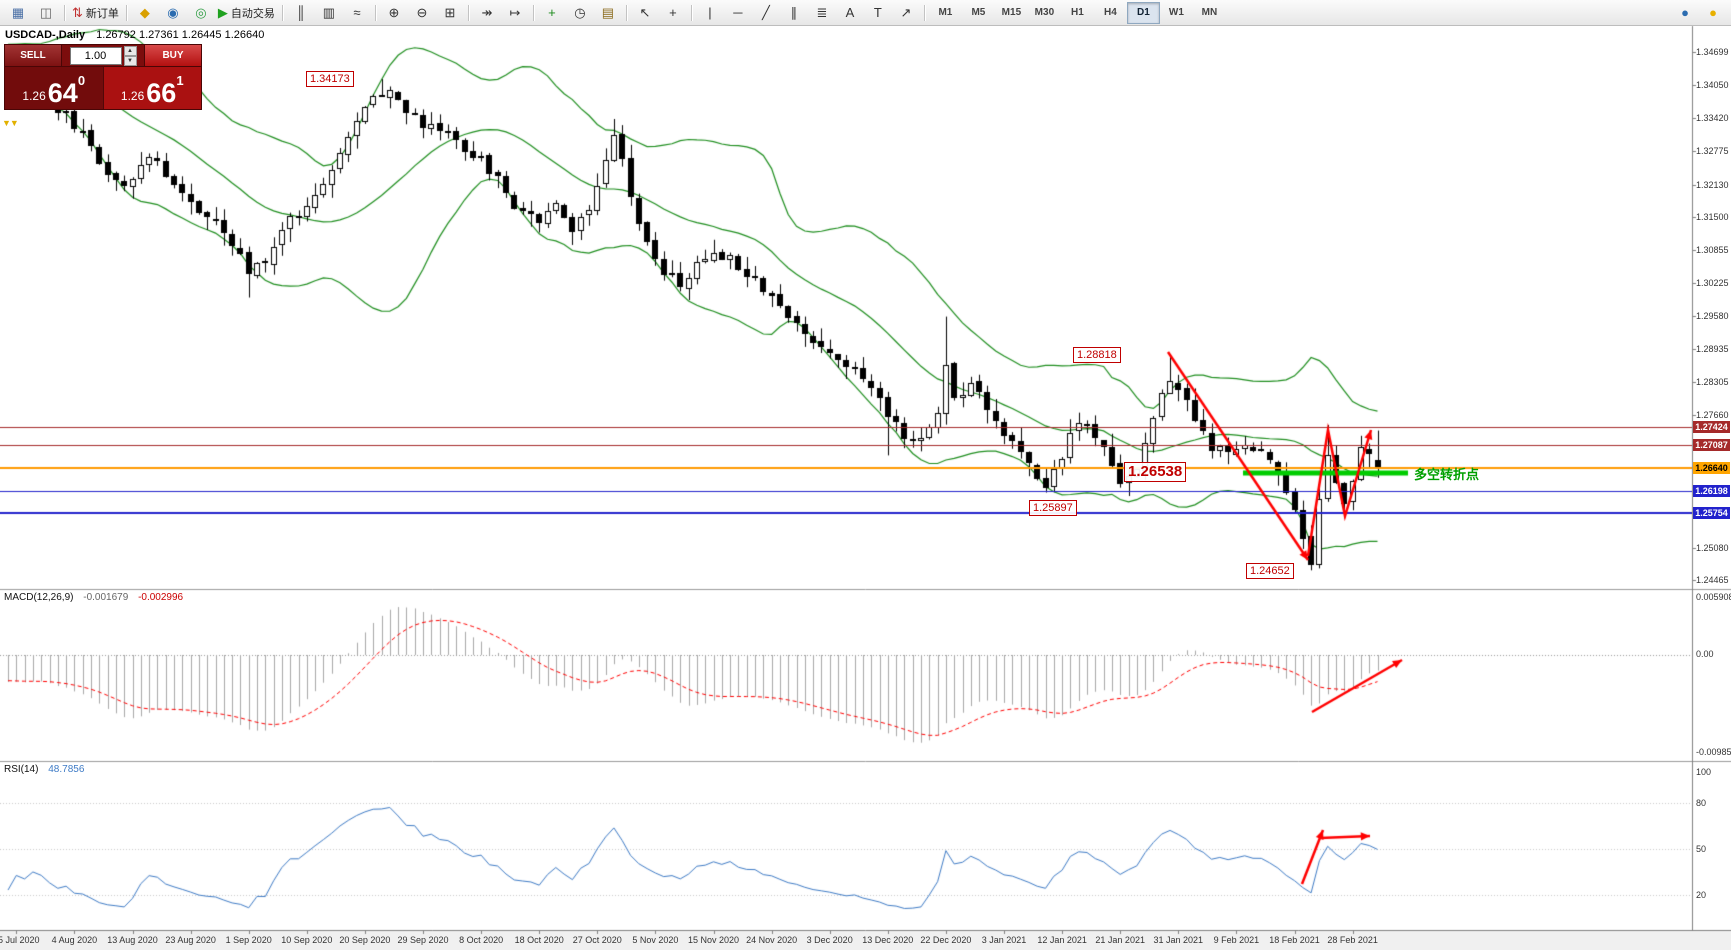 The width and height of the screenshot is (1731, 950). Describe the element at coordinates (95, 13) in the screenshot. I see `new-order-button: ⇅ 新订单` at that location.